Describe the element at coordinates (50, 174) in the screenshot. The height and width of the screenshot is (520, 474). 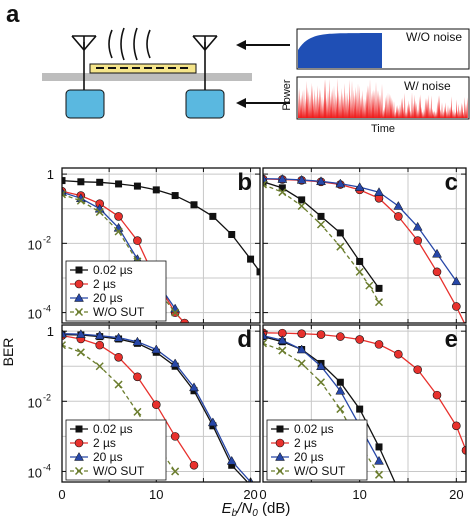
I see `y-tick-label: 1` at that location.